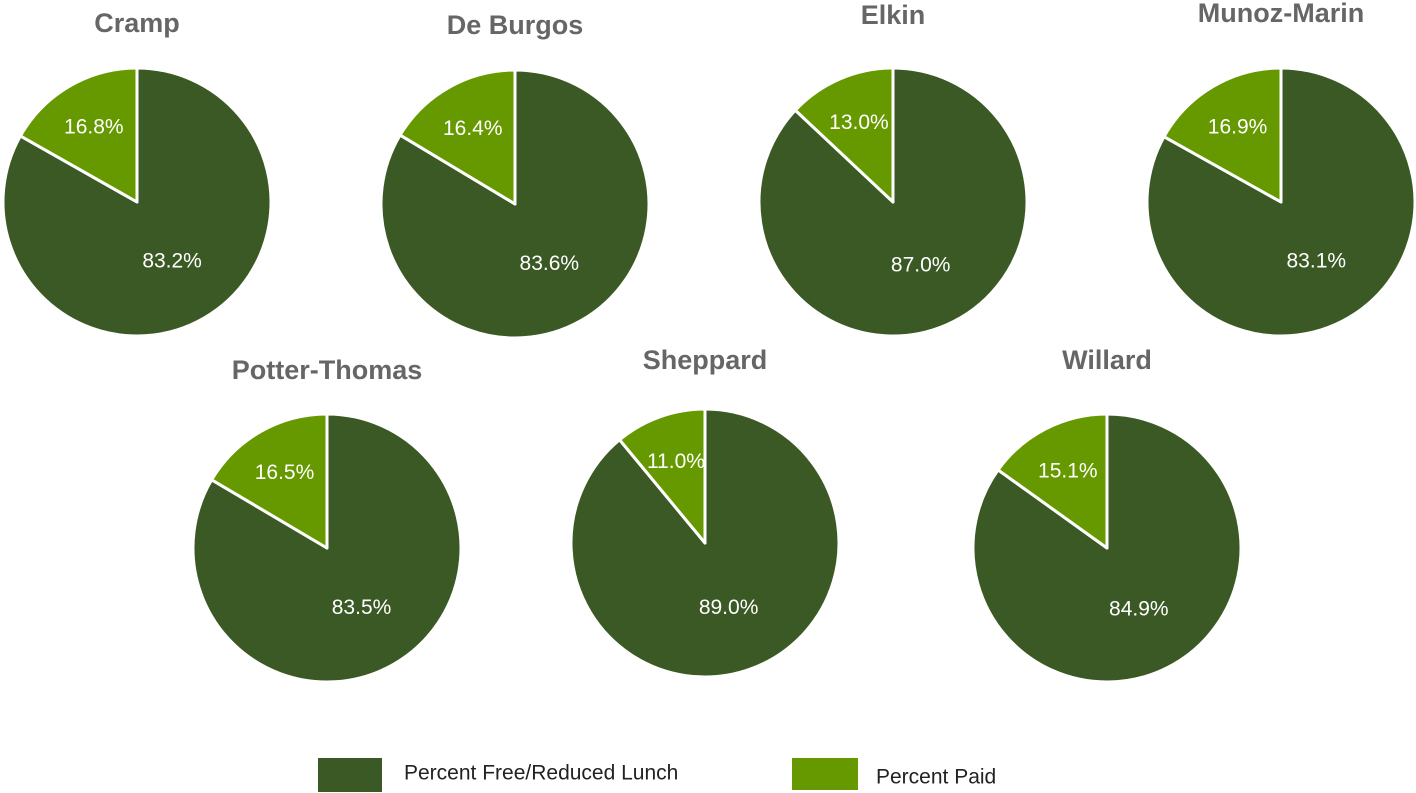 Image resolution: width=1416 pixels, height=793 pixels. Describe the element at coordinates (541, 773) in the screenshot. I see `legend-label: Percent Free/Reduced Lunch` at that location.